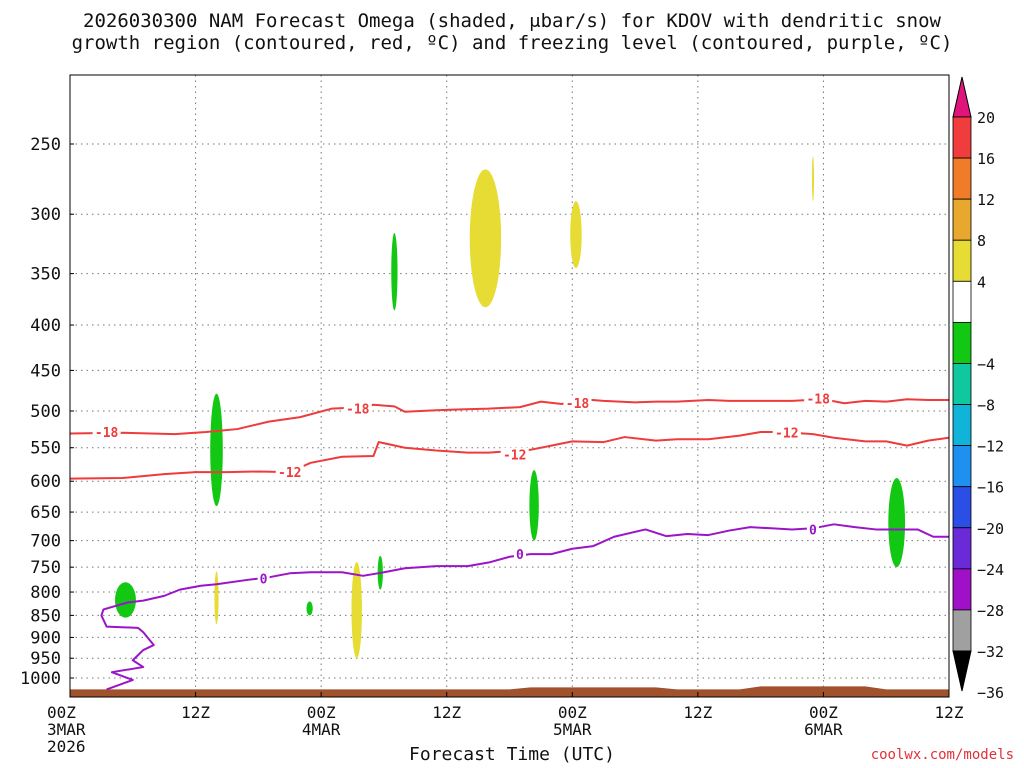 The image size is (1024, 768). Describe the element at coordinates (321, 729) in the screenshot. I see `x-tick-label: 4MAR` at that location.